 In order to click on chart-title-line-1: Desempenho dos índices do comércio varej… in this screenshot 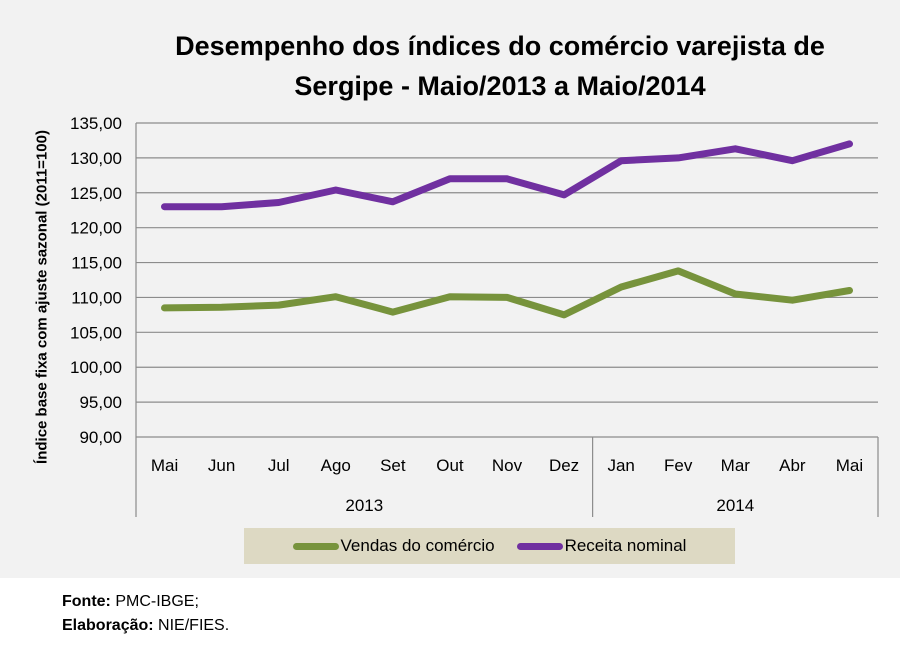, I will do `click(500, 46)`.